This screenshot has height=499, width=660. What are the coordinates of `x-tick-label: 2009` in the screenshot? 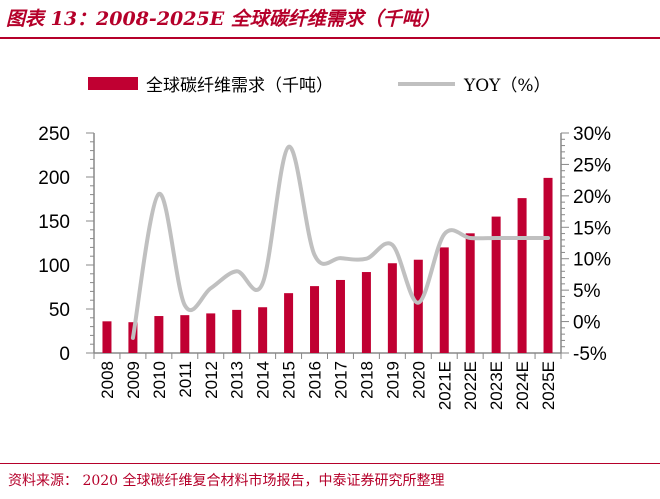 It's located at (133, 380).